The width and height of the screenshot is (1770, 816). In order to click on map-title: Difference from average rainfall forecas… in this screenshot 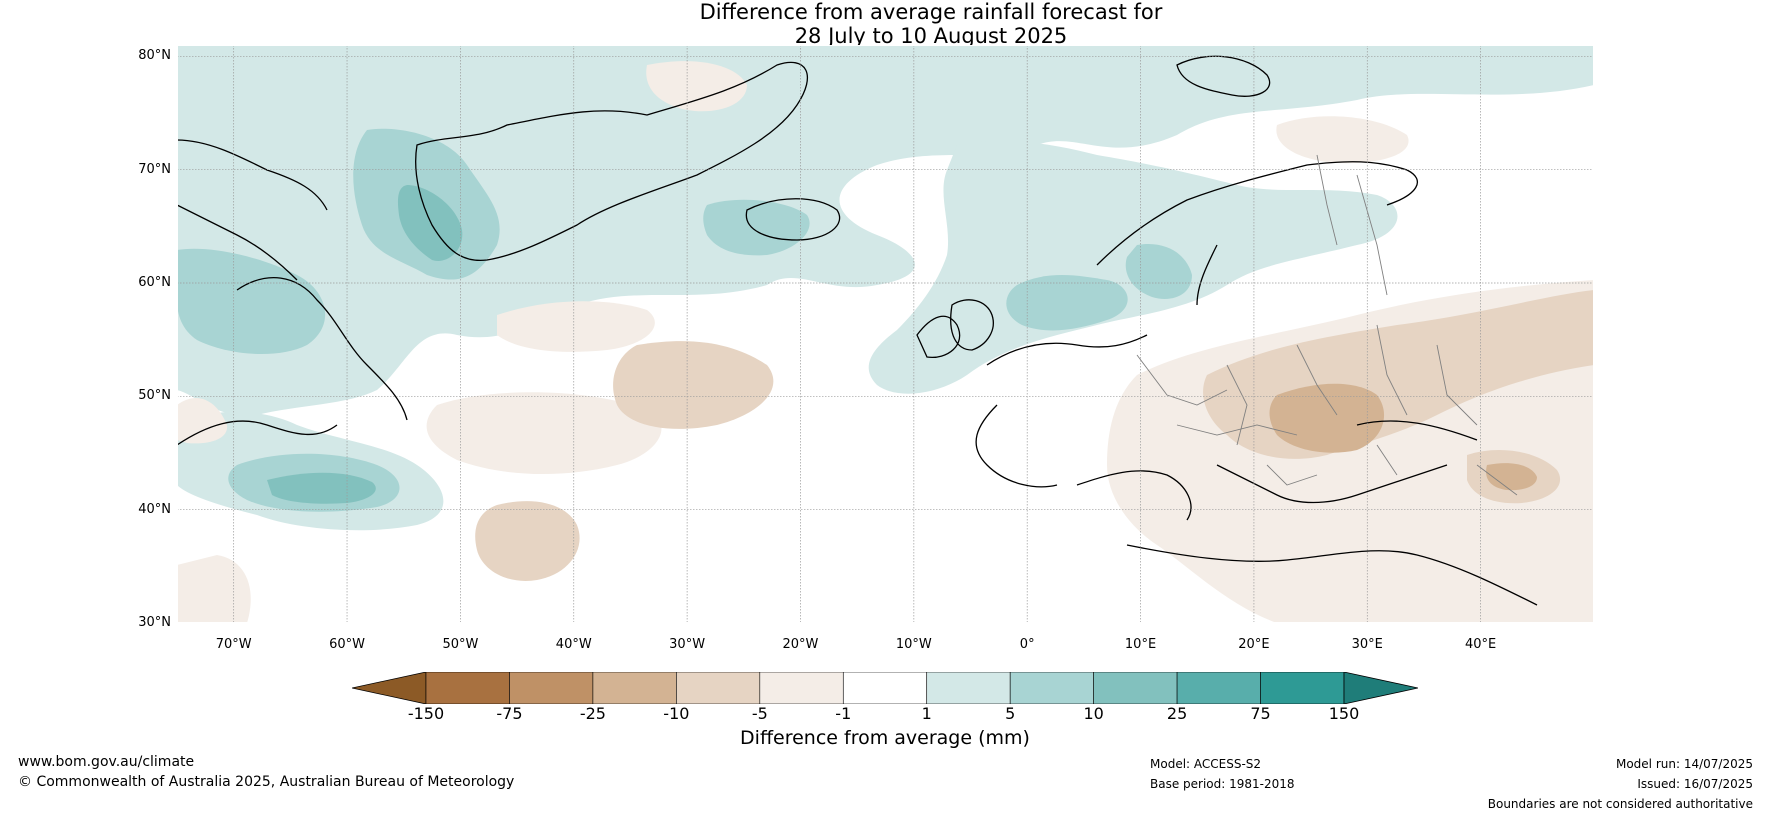, I will do `click(885, 24)`.